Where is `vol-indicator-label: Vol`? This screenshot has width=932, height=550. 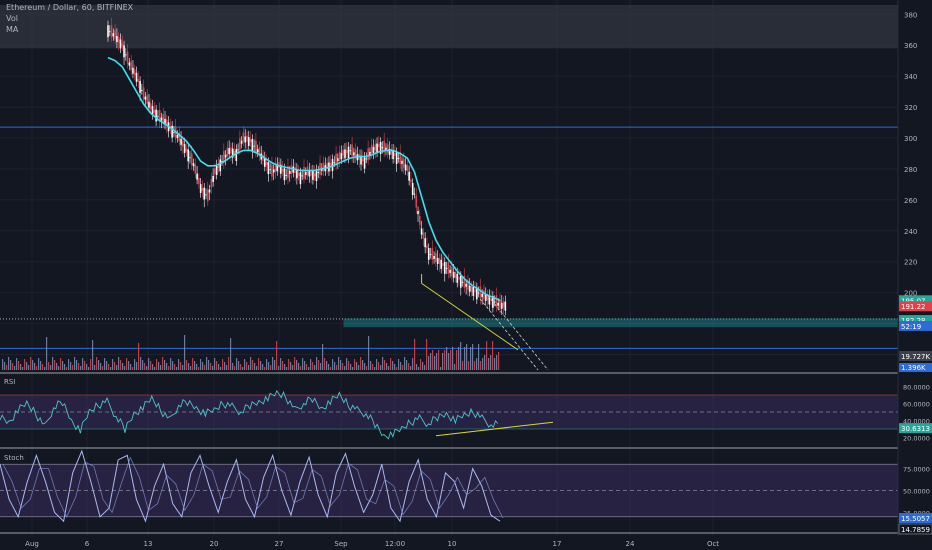
vol-indicator-label: Vol is located at coordinates (12, 18).